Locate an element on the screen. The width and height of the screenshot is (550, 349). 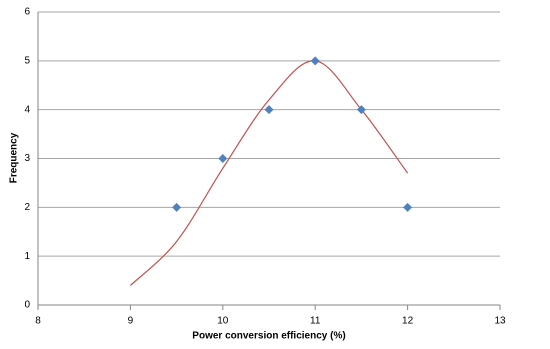
y-tick-label: 0 is located at coordinates (27, 305).